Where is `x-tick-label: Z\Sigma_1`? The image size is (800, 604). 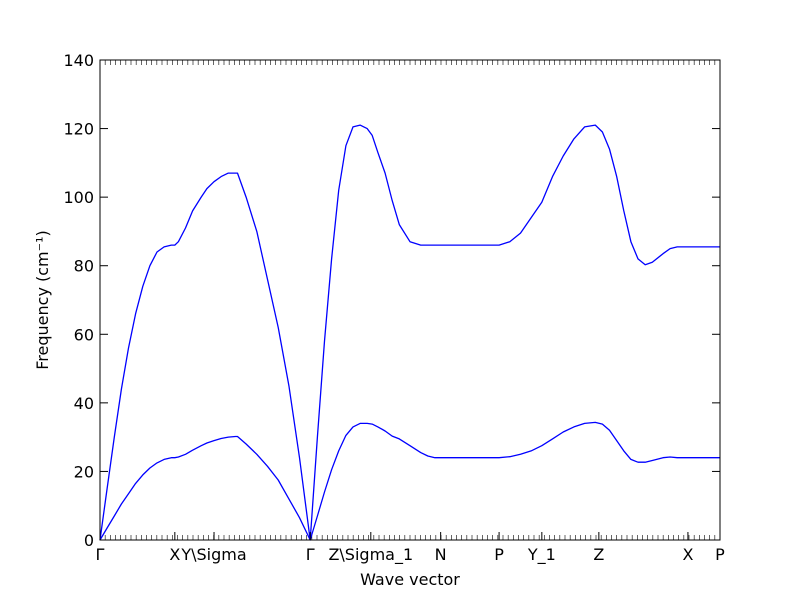 x-tick-label: Z\Sigma_1 is located at coordinates (370, 555).